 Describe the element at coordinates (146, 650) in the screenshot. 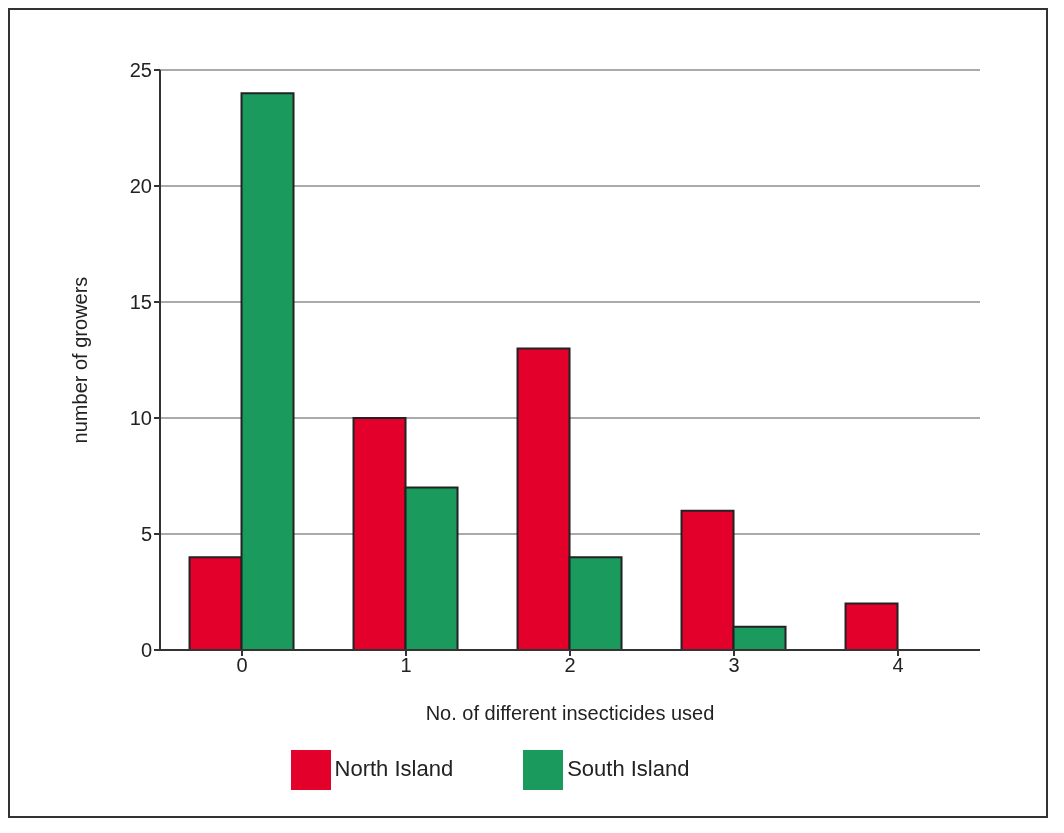

I see `y-tick-label: 0` at that location.